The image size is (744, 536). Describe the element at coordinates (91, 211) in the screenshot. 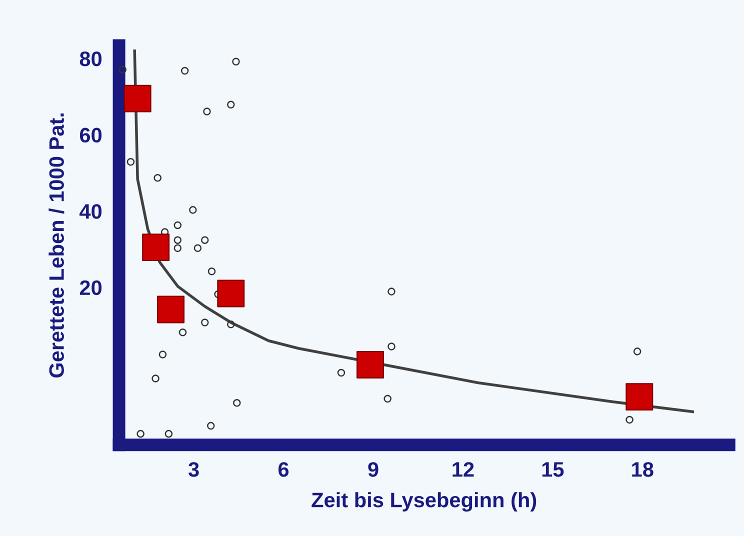

I see `y-tick-label: 40` at that location.